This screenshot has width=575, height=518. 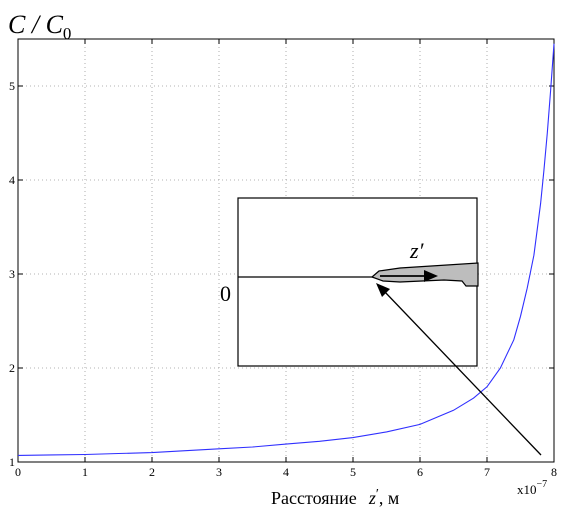 I want to click on y-tick-label: 2, so click(x=12, y=368).